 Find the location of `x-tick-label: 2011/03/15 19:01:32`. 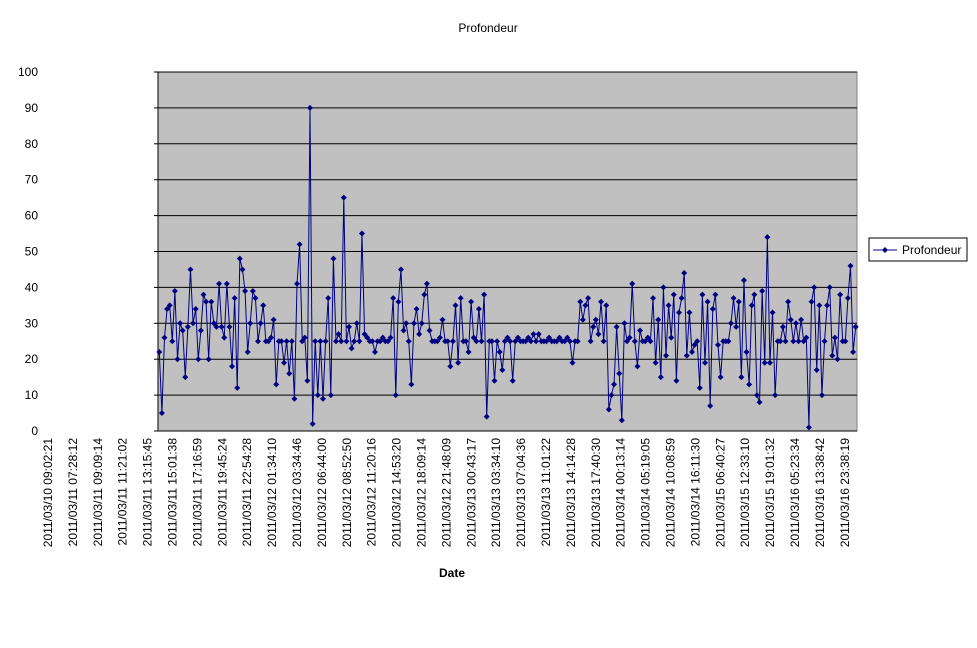

x-tick-label: 2011/03/15 19:01:32 is located at coordinates (770, 493).